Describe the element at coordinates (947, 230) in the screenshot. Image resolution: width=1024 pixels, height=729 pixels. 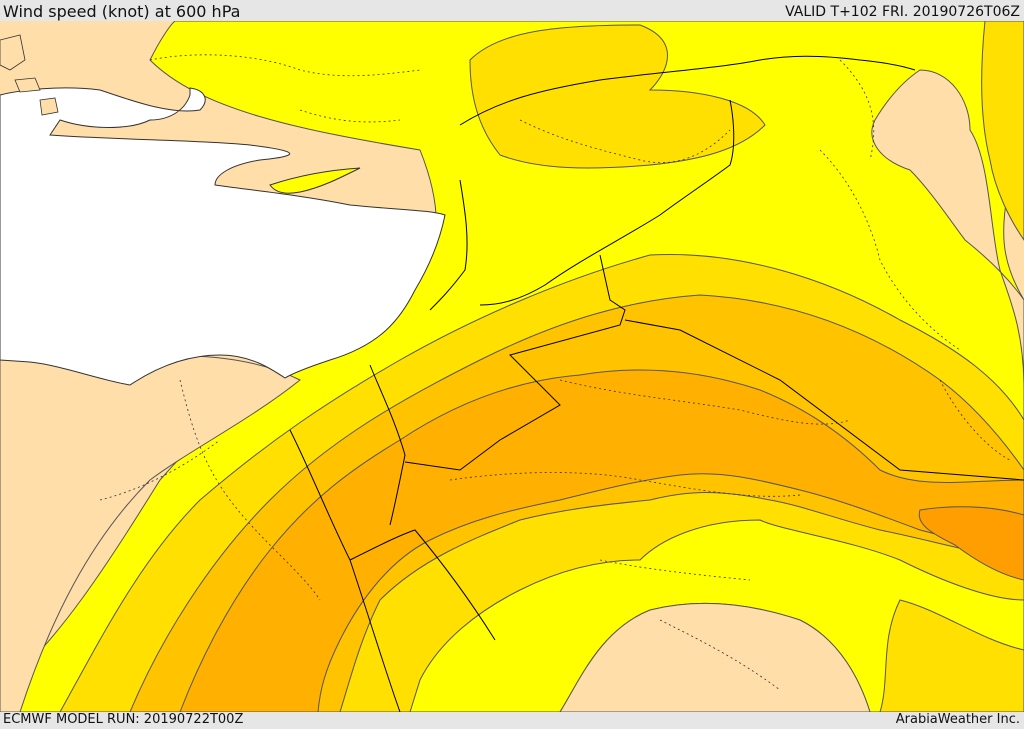
I see `band-low-east` at that location.